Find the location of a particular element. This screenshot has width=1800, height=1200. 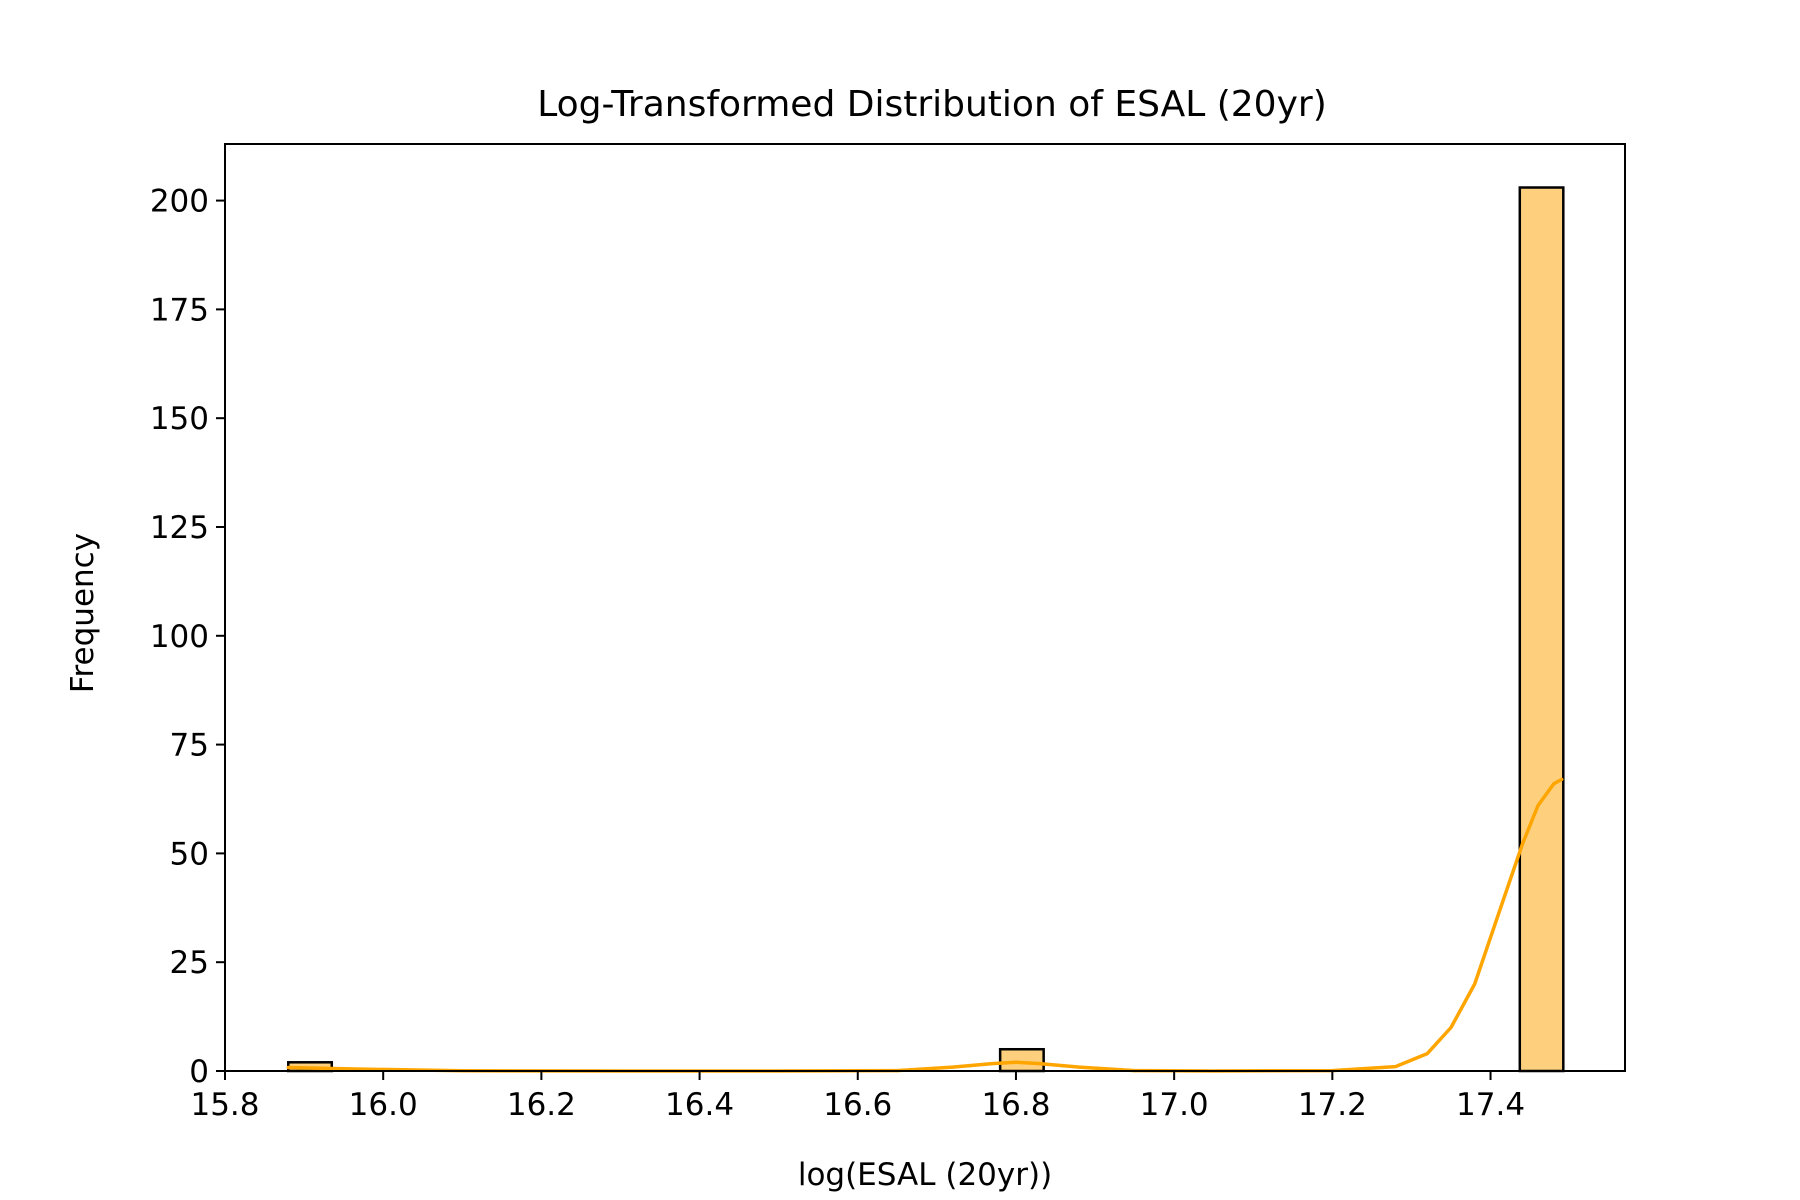

y-axis-label: Frequency is located at coordinates (83, 613).